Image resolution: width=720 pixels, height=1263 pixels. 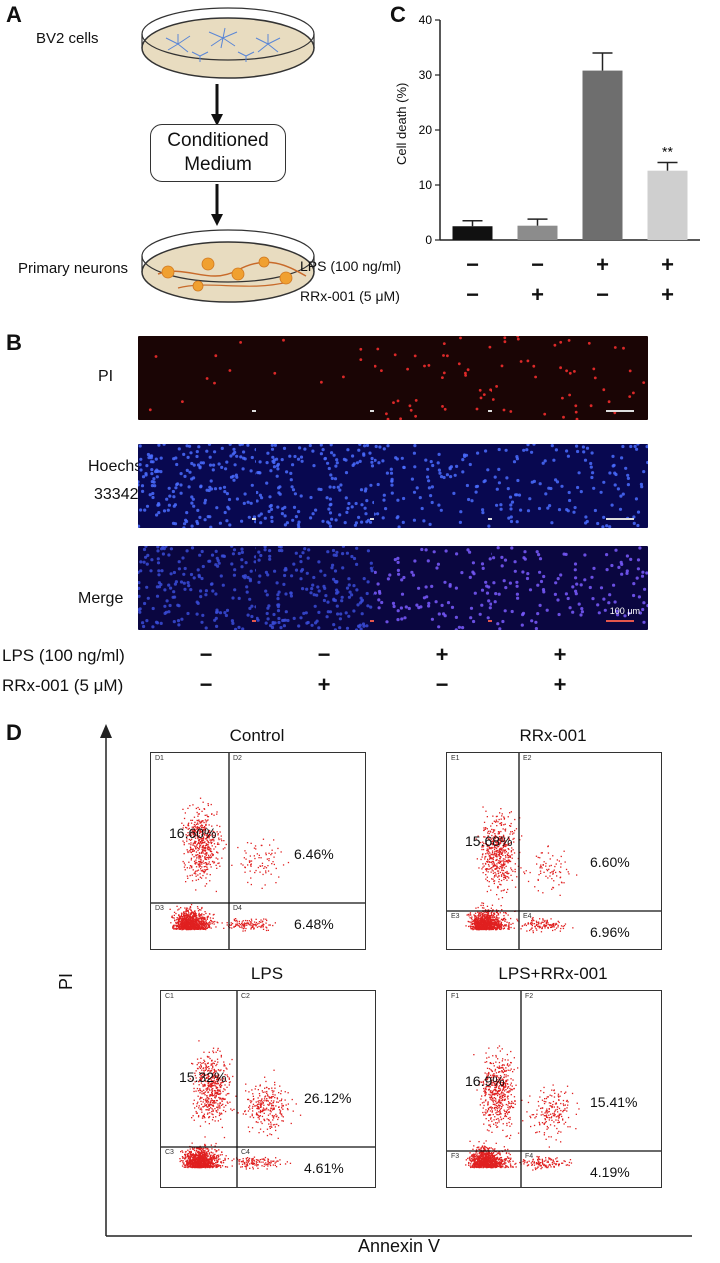 What do you see at coordinates (527, 916) in the screenshot?
I see `quadrant-label: E4` at bounding box center [527, 916].